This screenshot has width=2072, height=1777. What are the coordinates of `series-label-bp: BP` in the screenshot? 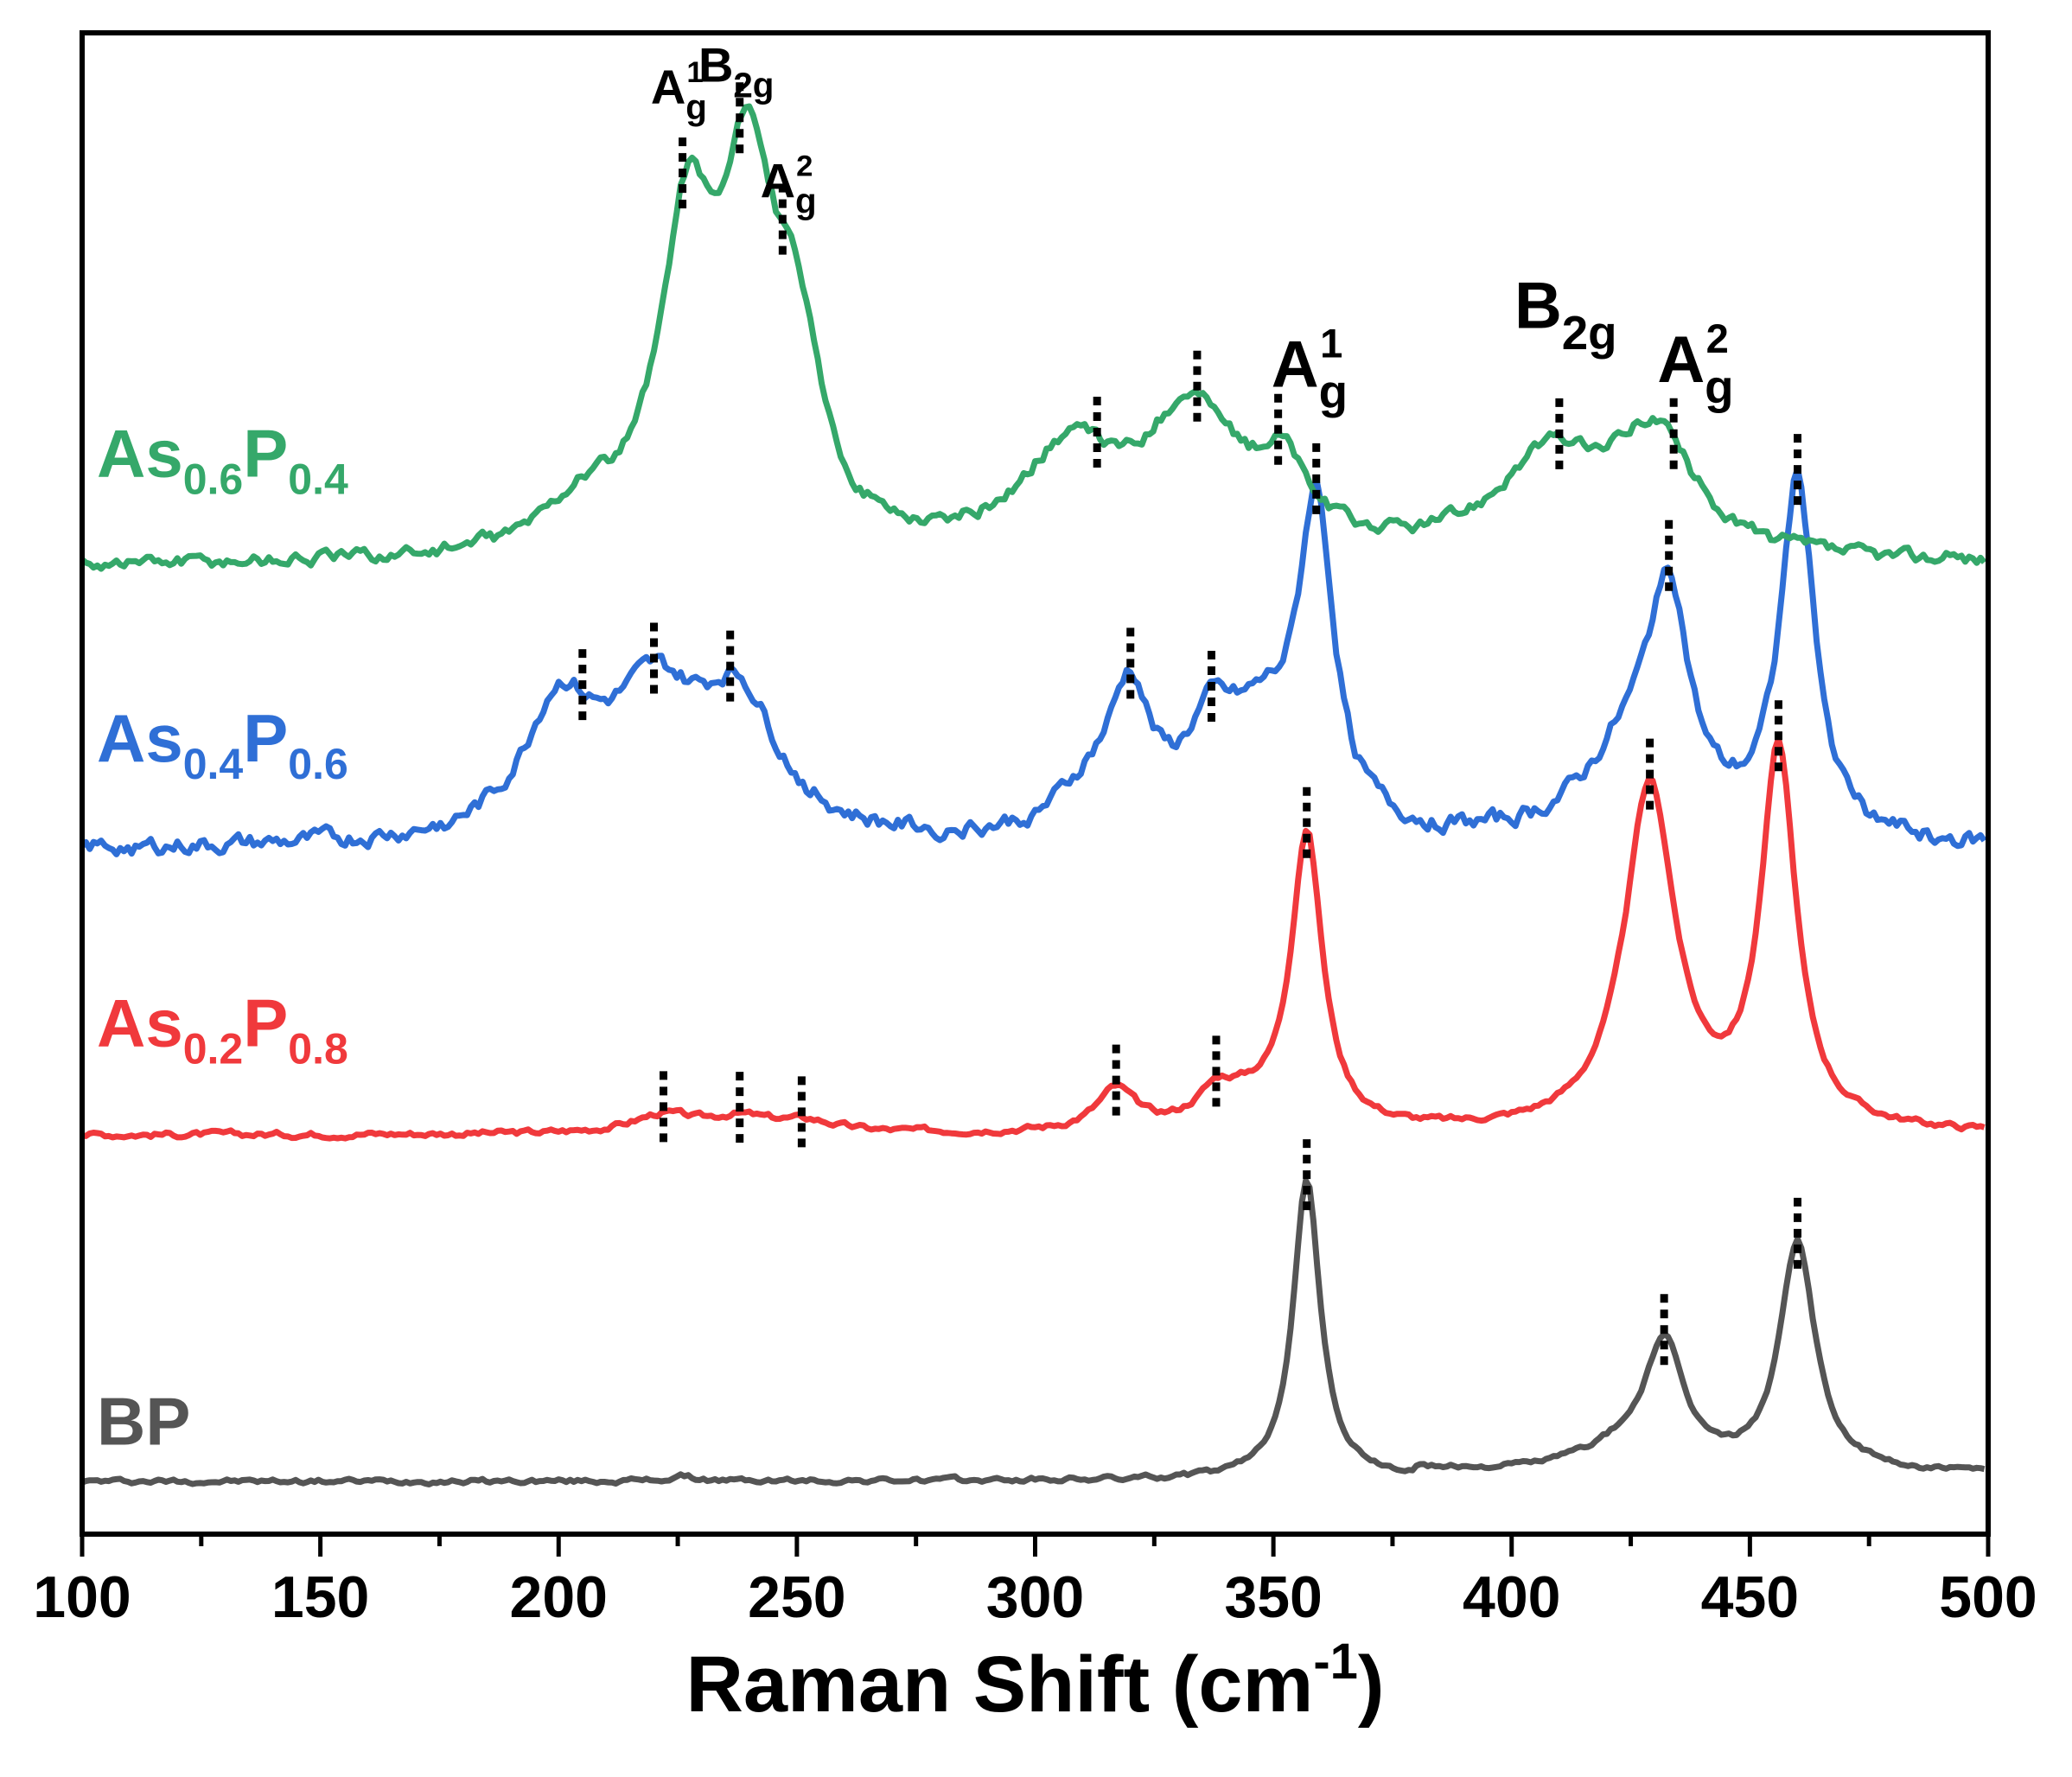 It's located at (144, 1421).